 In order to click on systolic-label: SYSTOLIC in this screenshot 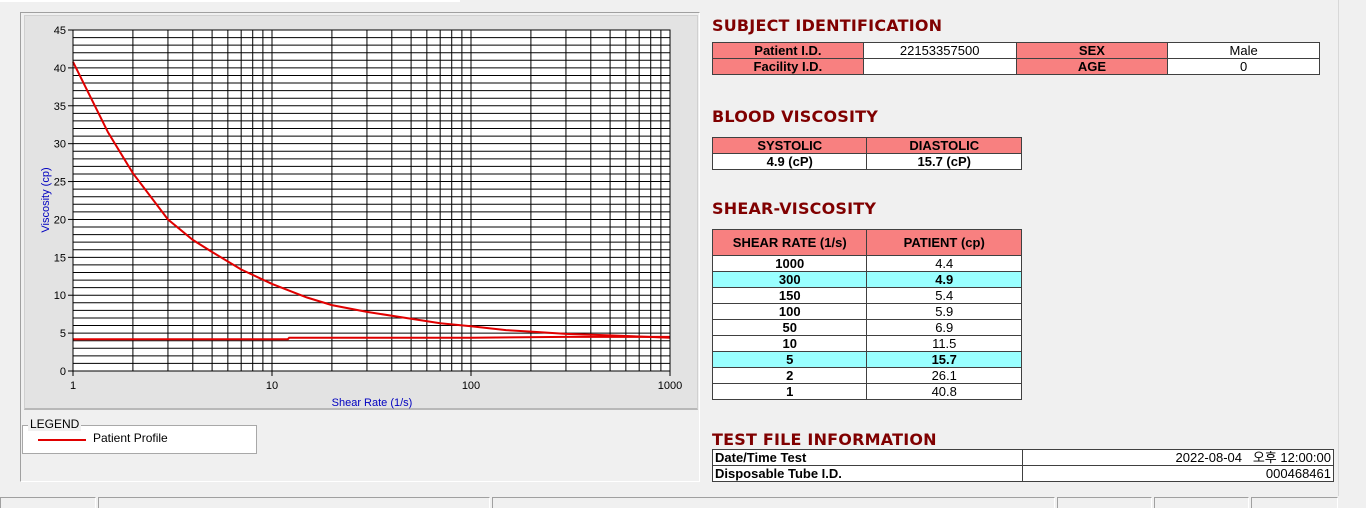, I will do `click(789, 145)`.